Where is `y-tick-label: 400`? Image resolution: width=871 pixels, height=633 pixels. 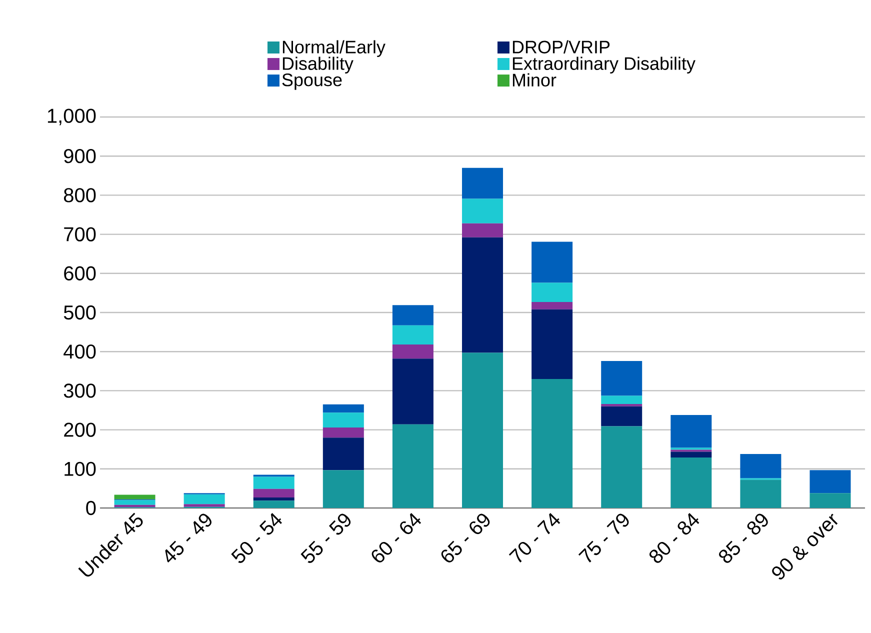 y-tick-label: 400 is located at coordinates (80, 351).